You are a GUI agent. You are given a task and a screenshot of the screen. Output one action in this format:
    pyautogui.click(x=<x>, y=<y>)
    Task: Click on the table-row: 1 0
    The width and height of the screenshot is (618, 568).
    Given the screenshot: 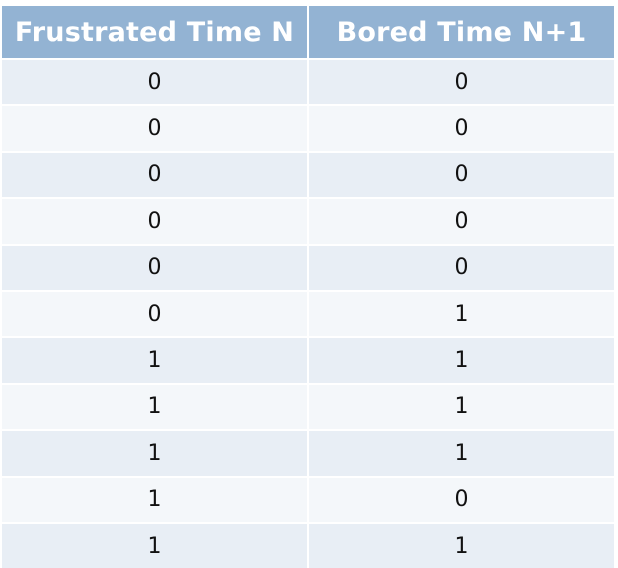 What is the action you would take?
    pyautogui.click(x=308, y=499)
    